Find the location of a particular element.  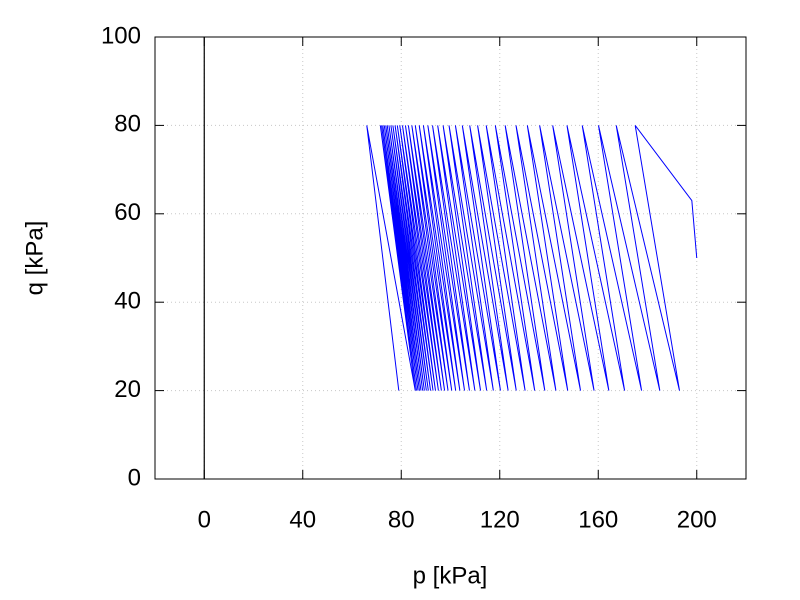

x-tick-label: 40 is located at coordinates (302, 519).